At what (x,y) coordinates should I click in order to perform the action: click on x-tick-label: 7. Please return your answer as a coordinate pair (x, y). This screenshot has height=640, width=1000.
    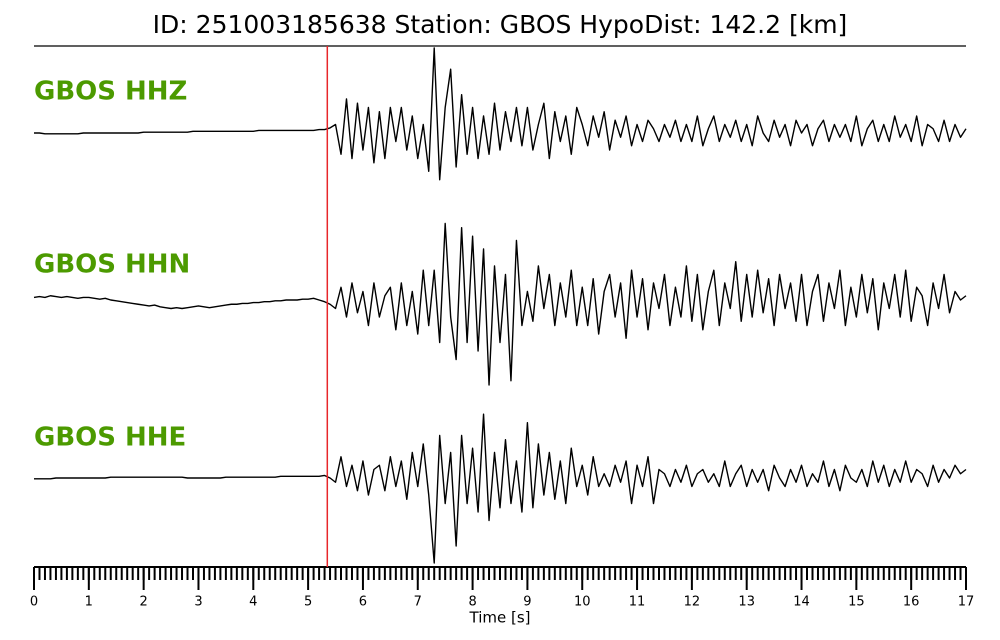
    Looking at the image, I should click on (418, 602).